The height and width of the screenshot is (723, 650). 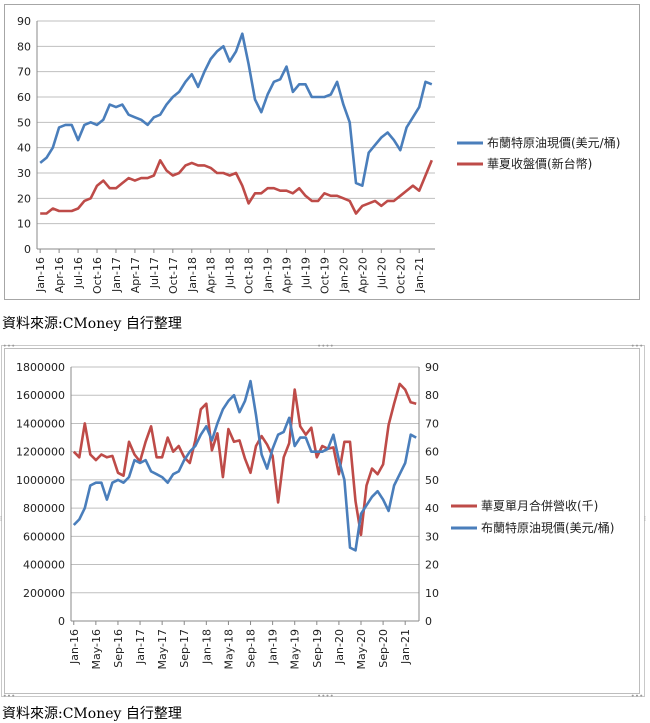 What do you see at coordinates (40, 423) in the screenshot?
I see `y-tick-label: 1400000` at bounding box center [40, 423].